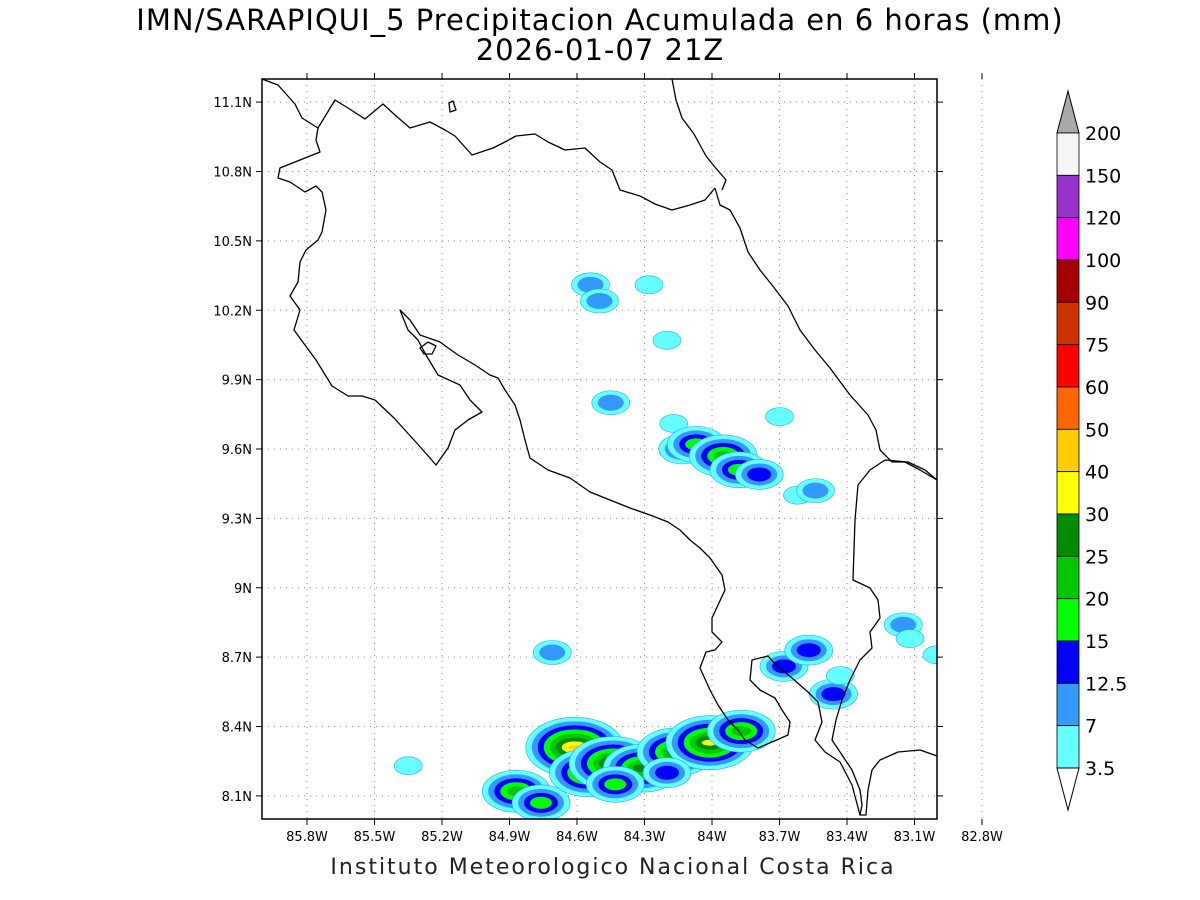  What do you see at coordinates (442, 837) in the screenshot?
I see `lon-tick-label: 85.2W` at bounding box center [442, 837].